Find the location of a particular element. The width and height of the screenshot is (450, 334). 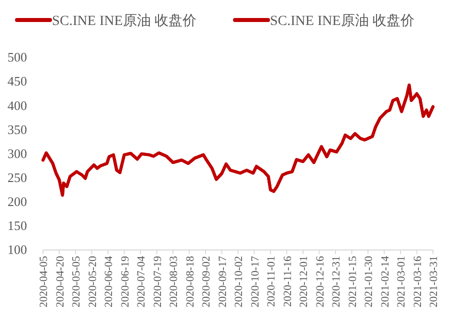

x-tick-label: 2021-01-30 is located at coordinates (369, 282).